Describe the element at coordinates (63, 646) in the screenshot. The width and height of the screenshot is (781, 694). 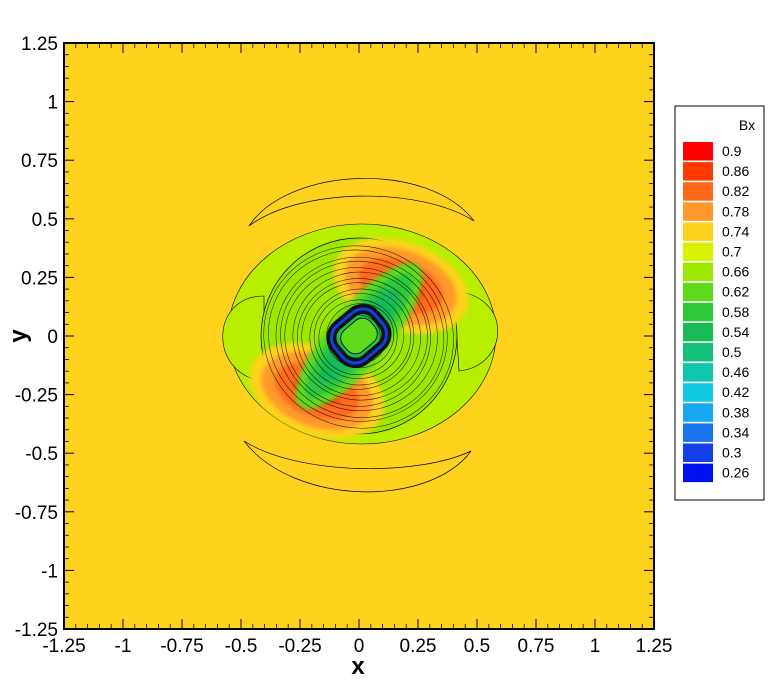
I see `x-tick-label: -1.25` at that location.